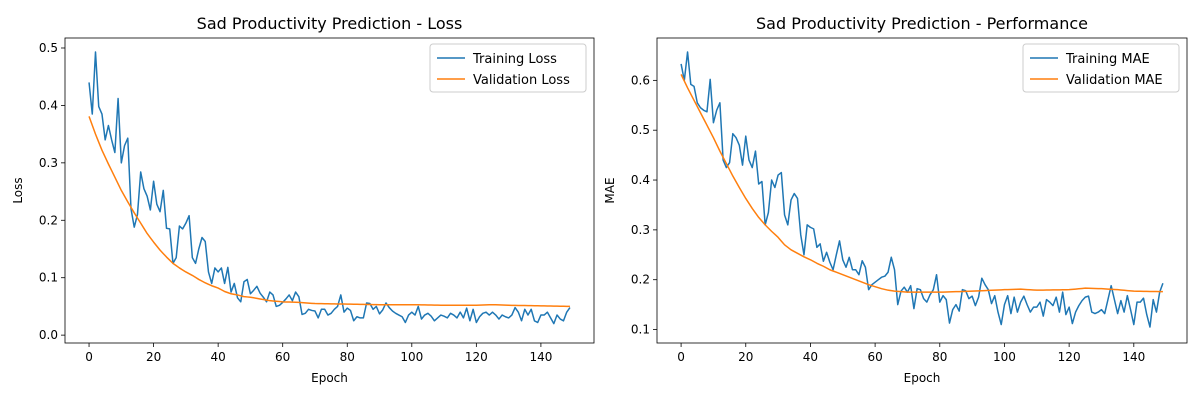 This screenshot has width=1200, height=404. I want to click on y-axis-label: MAE, so click(610, 190).